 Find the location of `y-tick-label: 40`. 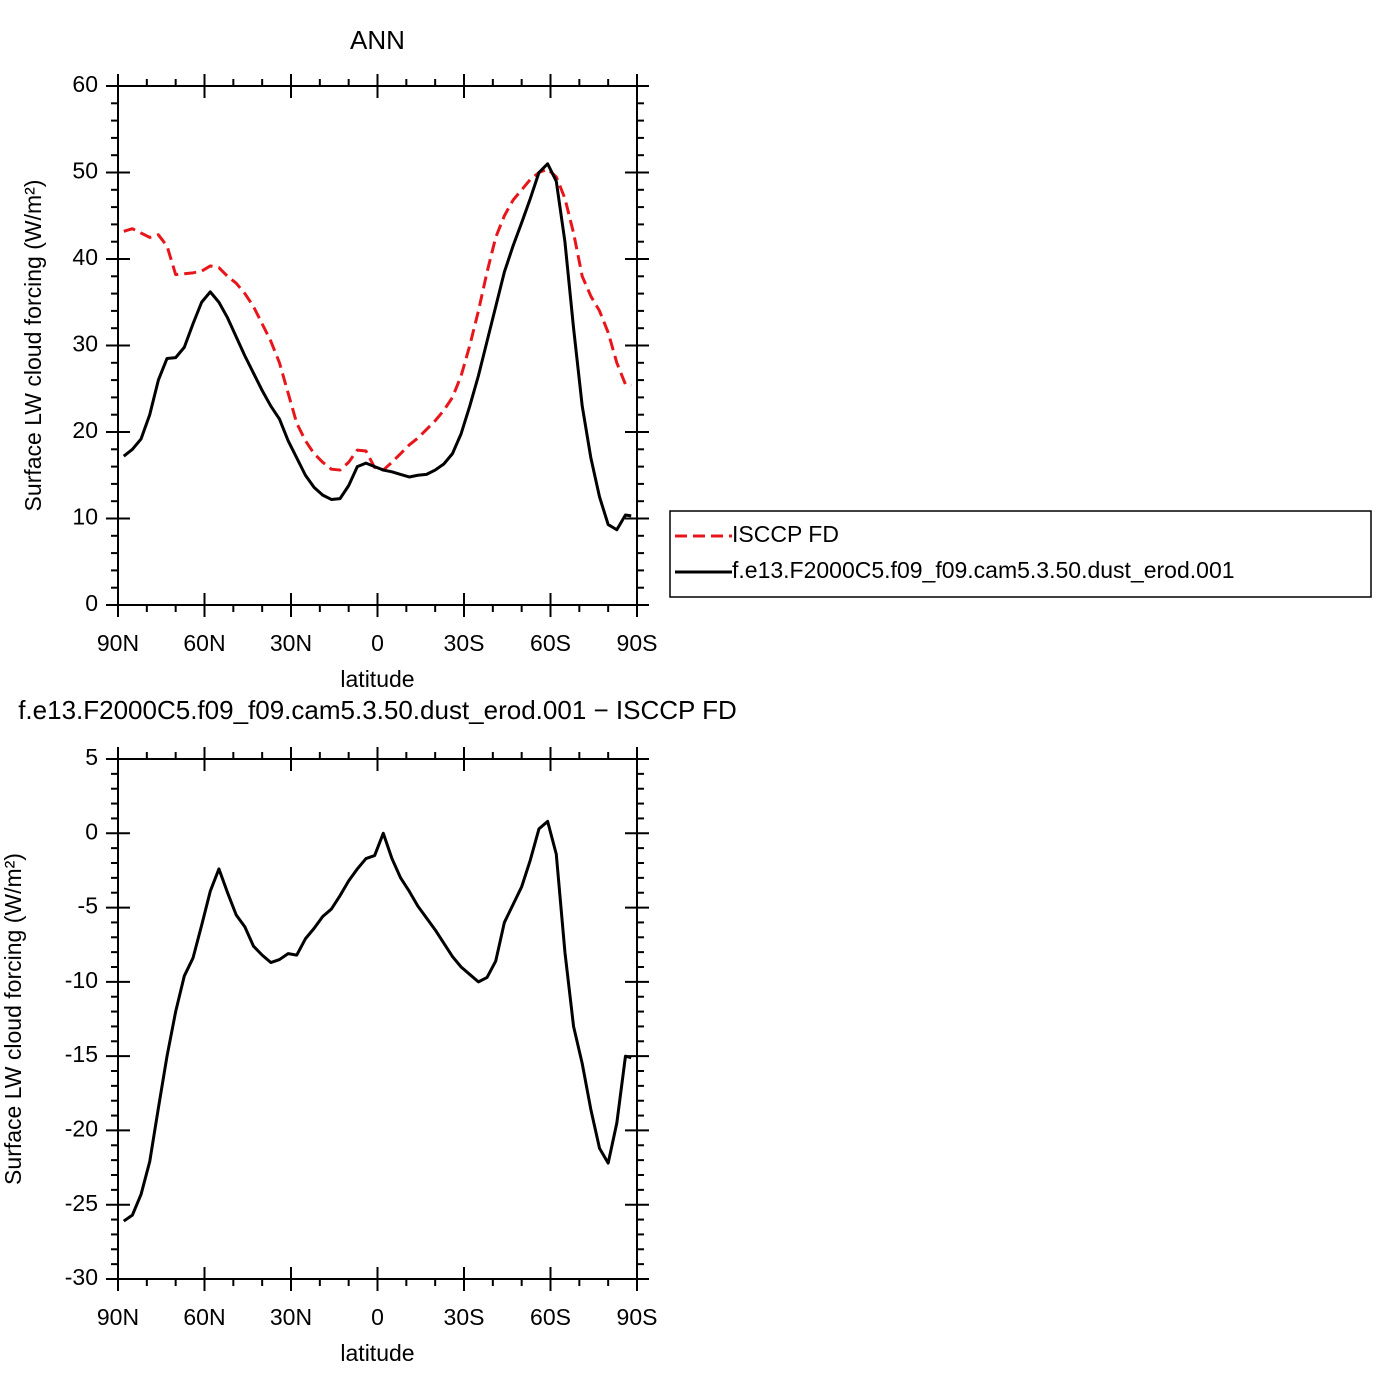

y-tick-label: 40 is located at coordinates (85, 257).